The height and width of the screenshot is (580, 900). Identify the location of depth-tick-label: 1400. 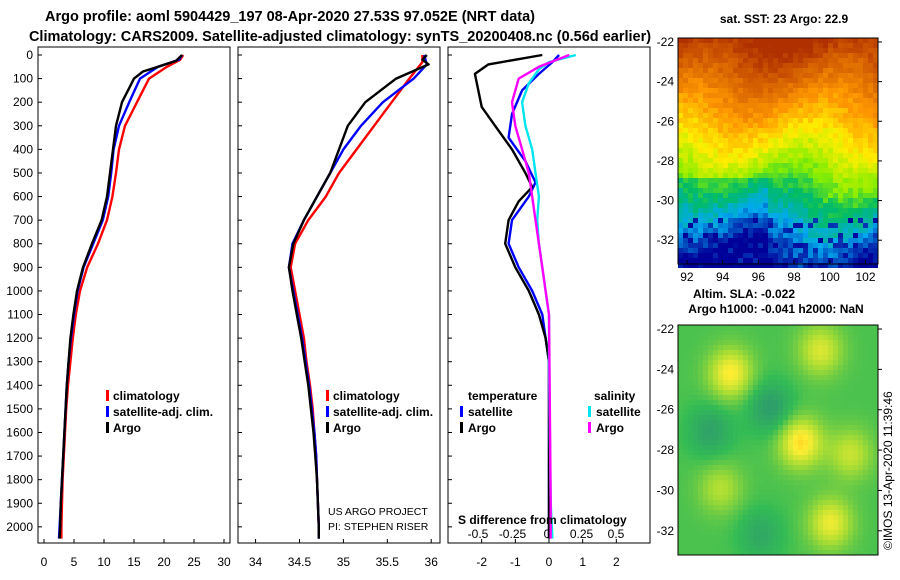
(19, 385).